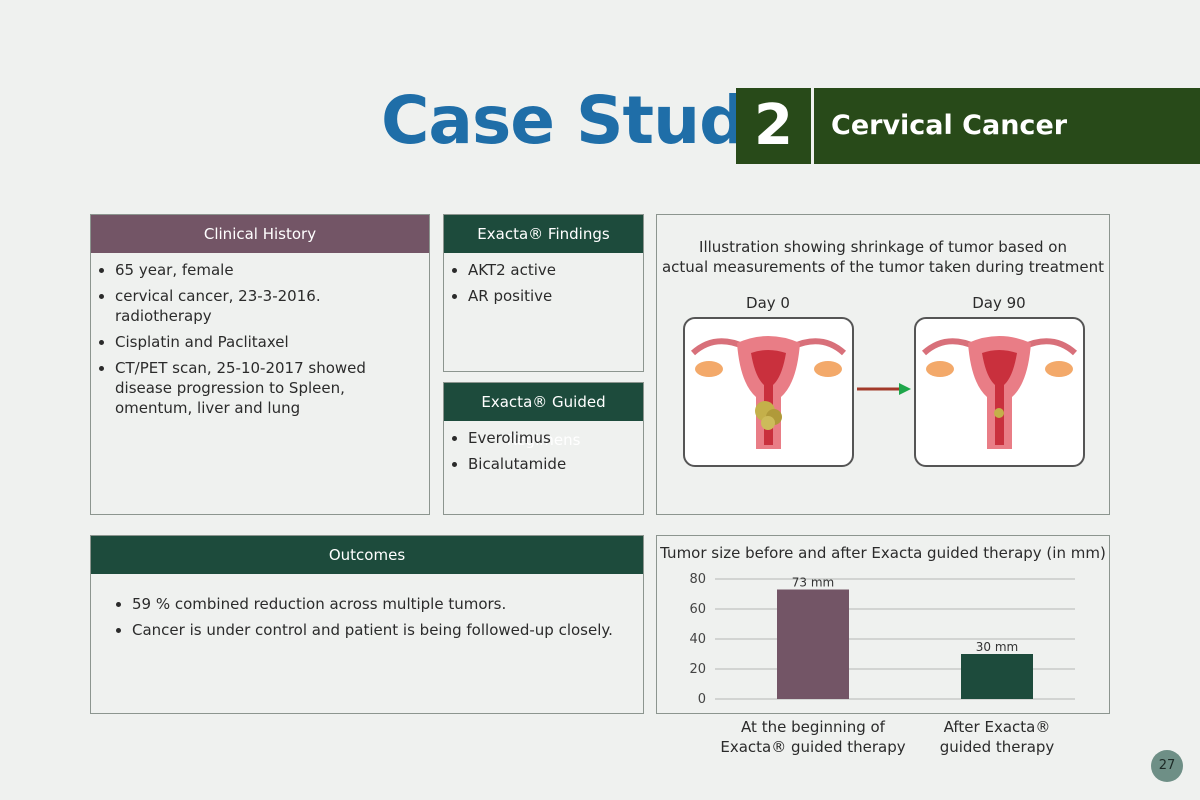  Describe the element at coordinates (768, 303) in the screenshot. I see `day-0-label: Day 0` at that location.